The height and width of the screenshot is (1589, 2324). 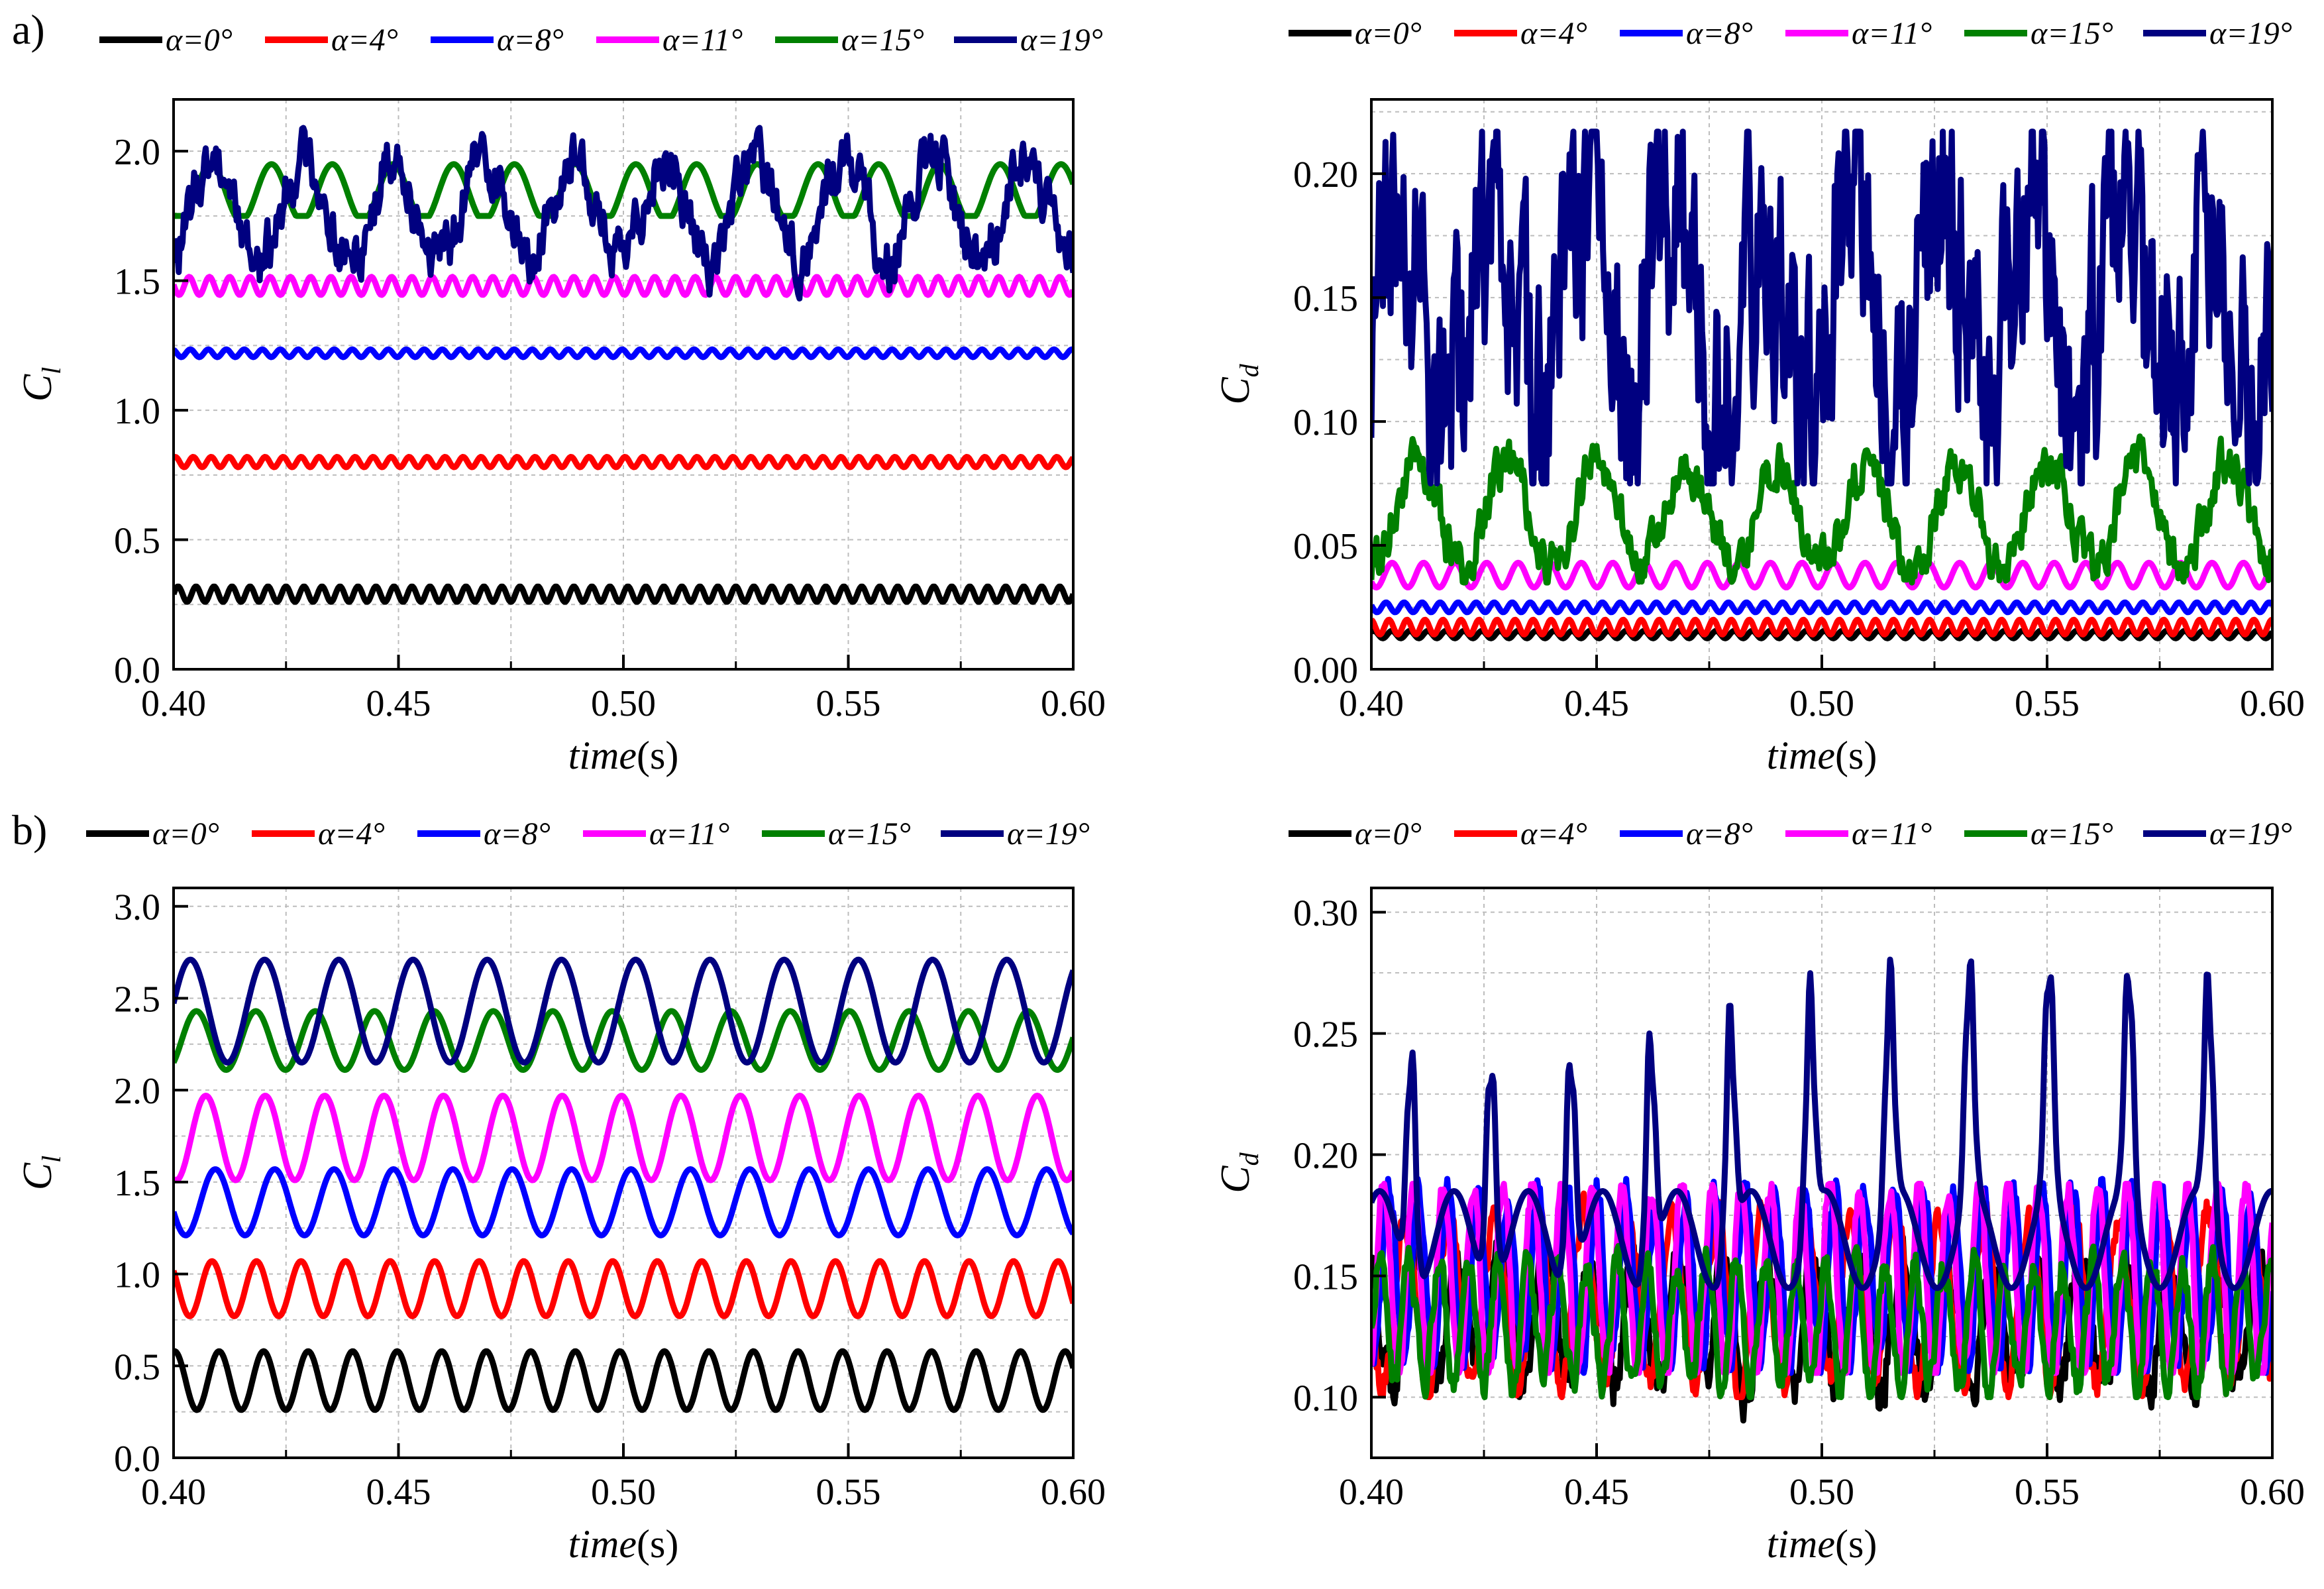 What do you see at coordinates (1238, 1172) in the screenshot?
I see `y-axis-label: Cd` at bounding box center [1238, 1172].